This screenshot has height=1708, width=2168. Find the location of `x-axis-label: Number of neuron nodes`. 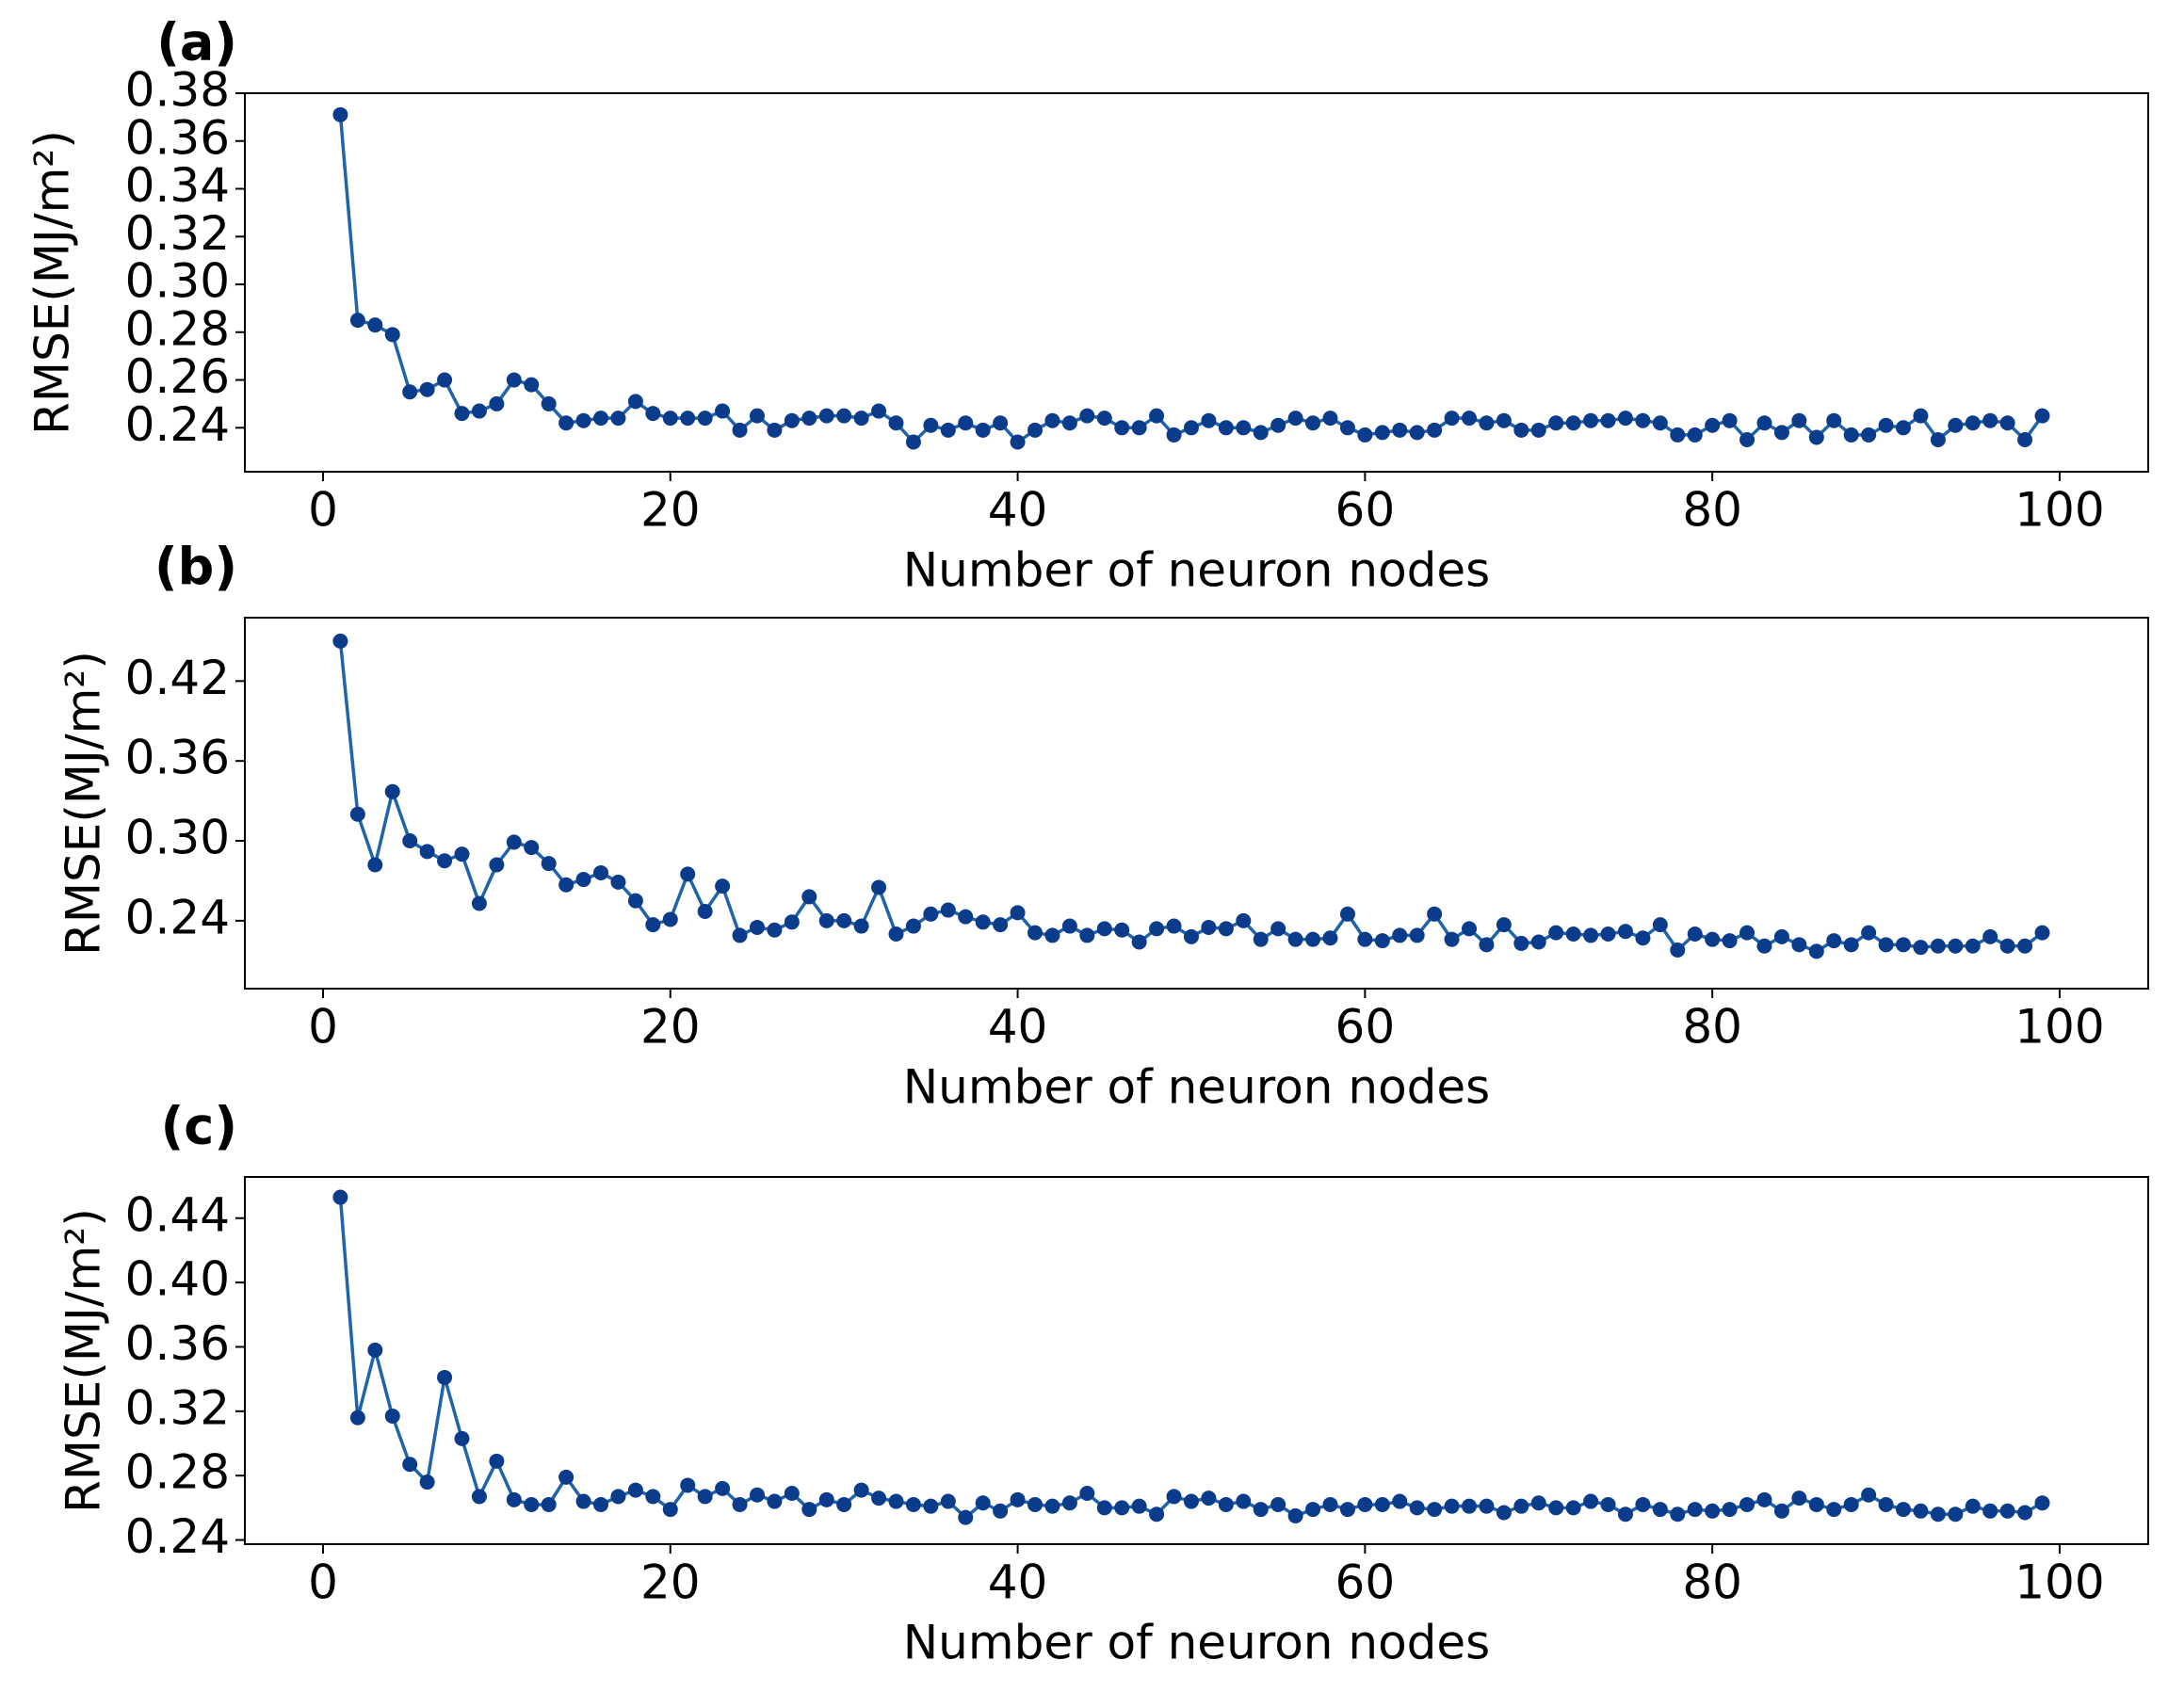

x-axis-label: Number of neuron nodes is located at coordinates (1196, 570).